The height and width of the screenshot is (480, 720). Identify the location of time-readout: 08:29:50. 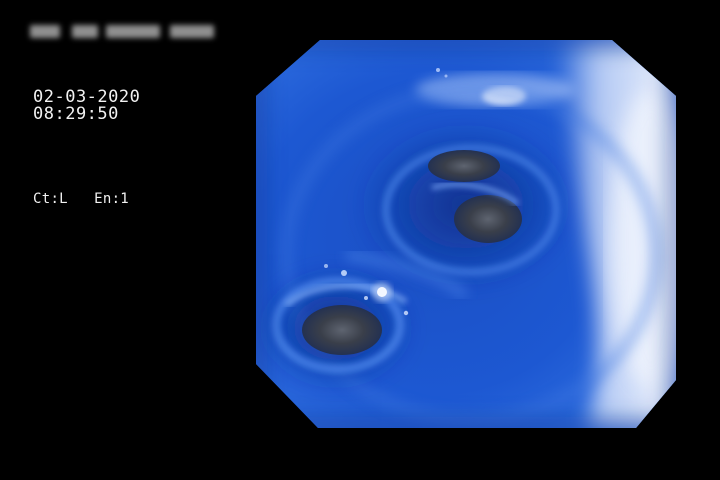
(76, 114).